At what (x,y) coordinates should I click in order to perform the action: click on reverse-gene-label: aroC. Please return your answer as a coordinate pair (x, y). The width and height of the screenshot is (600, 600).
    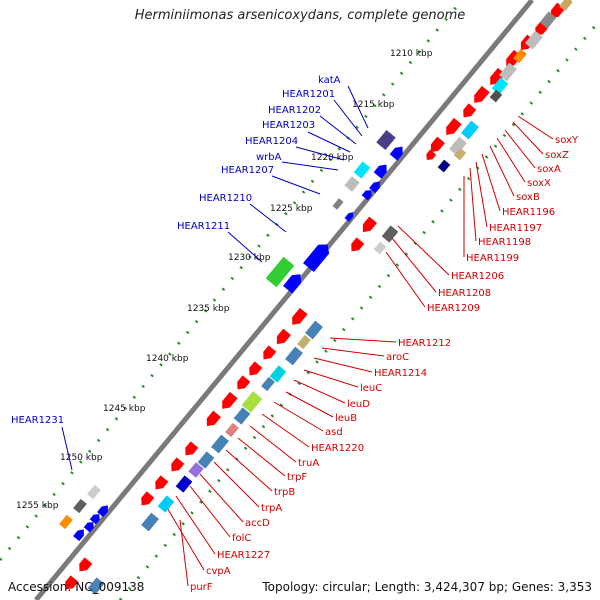
    Looking at the image, I should click on (397, 357).